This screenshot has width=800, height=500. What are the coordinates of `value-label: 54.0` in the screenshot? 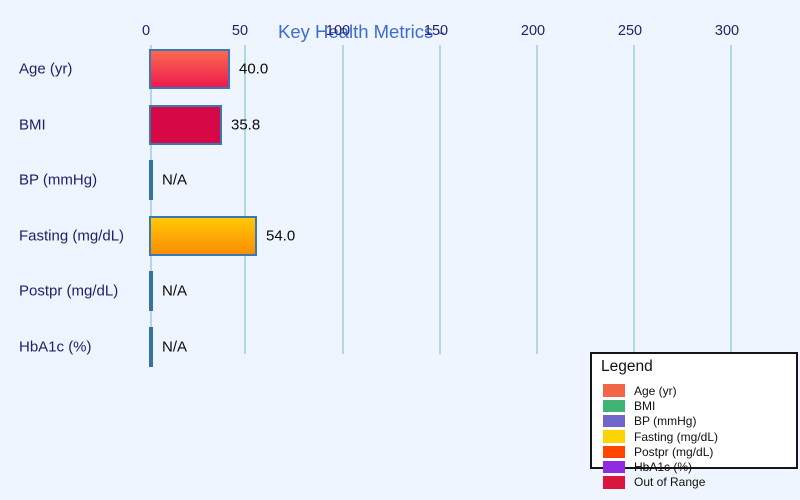 It's located at (281, 236).